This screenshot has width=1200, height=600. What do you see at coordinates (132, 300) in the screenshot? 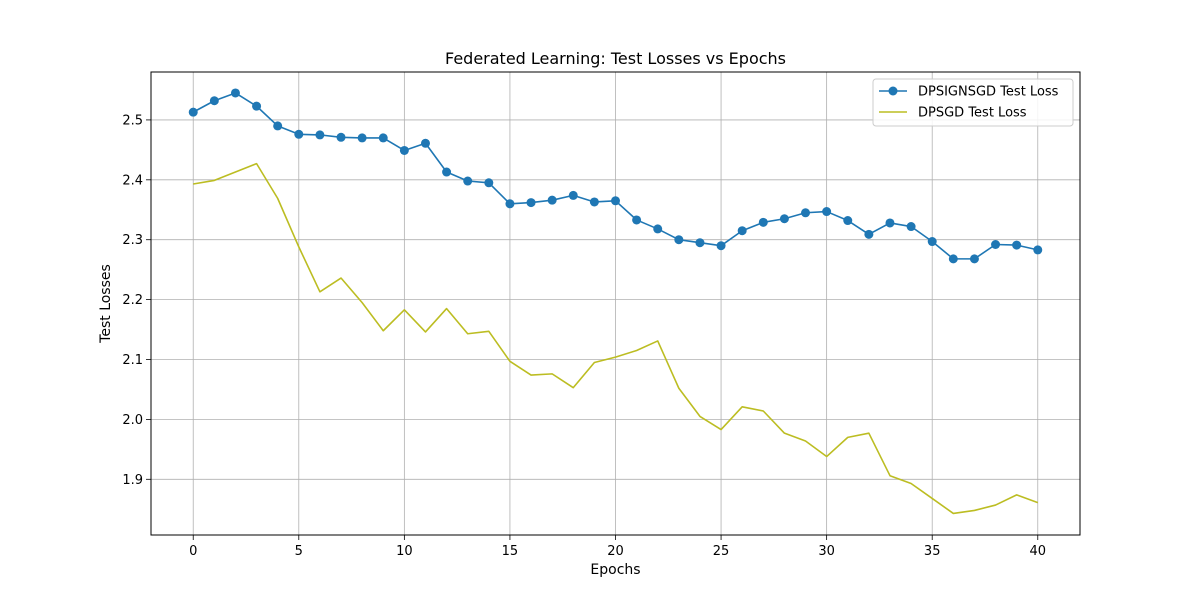
I see `y-tick-label: 2.2` at bounding box center [132, 300].